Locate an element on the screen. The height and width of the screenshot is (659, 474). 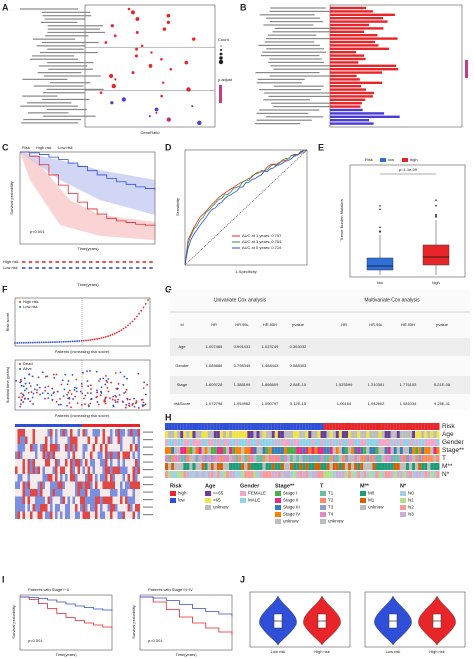
table-cell: 0.991431 is located at coordinates (242, 346).